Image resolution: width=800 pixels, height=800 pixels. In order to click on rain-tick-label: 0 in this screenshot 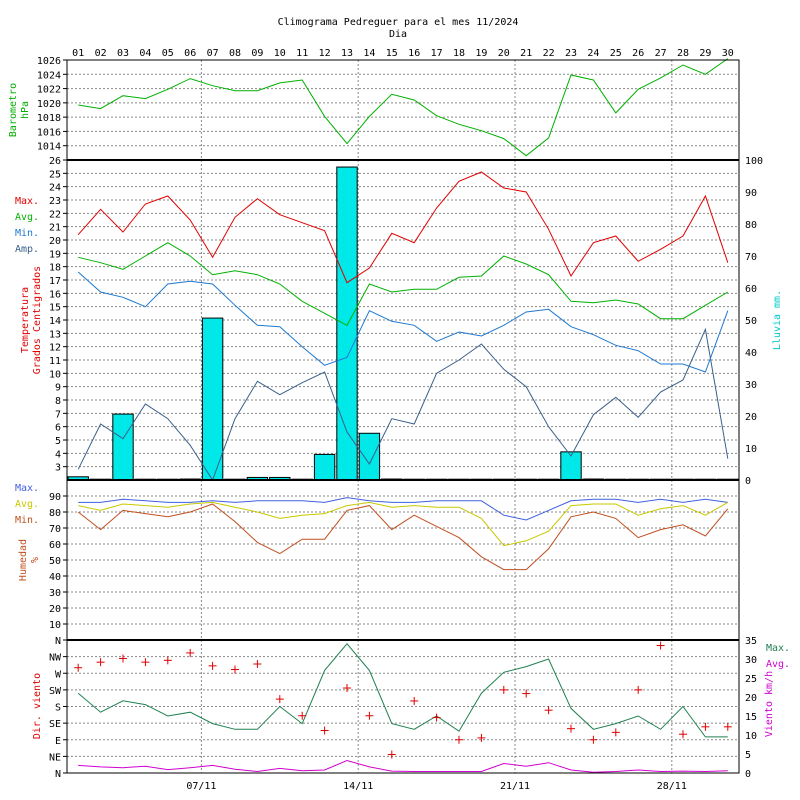, I will do `click(748, 481)`.